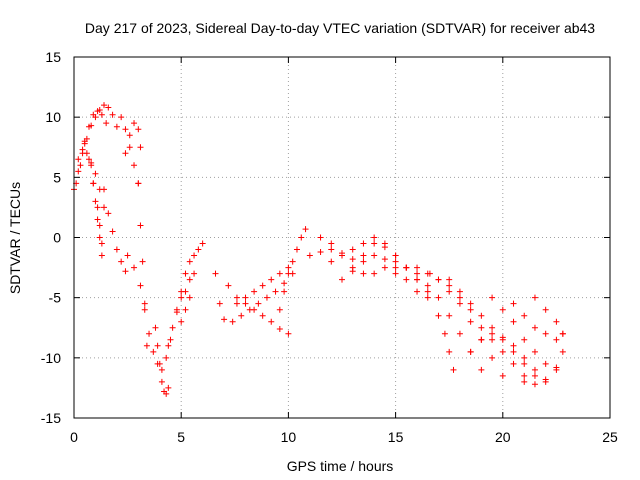 This screenshot has height=480, width=640. What do you see at coordinates (181, 437) in the screenshot?
I see `x-tick-label: 5` at bounding box center [181, 437].